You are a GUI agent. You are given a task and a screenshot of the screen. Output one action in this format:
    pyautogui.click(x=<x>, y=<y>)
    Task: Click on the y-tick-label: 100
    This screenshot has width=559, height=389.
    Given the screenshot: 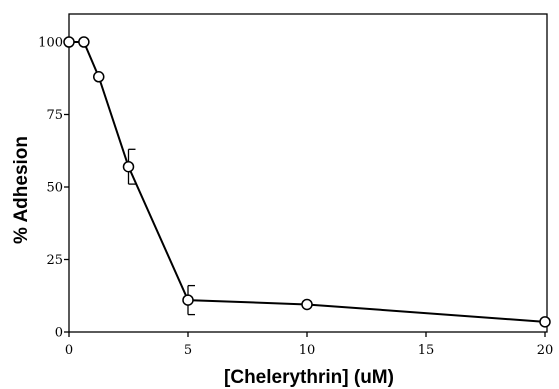 What is the action you would take?
    pyautogui.click(x=50, y=43)
    